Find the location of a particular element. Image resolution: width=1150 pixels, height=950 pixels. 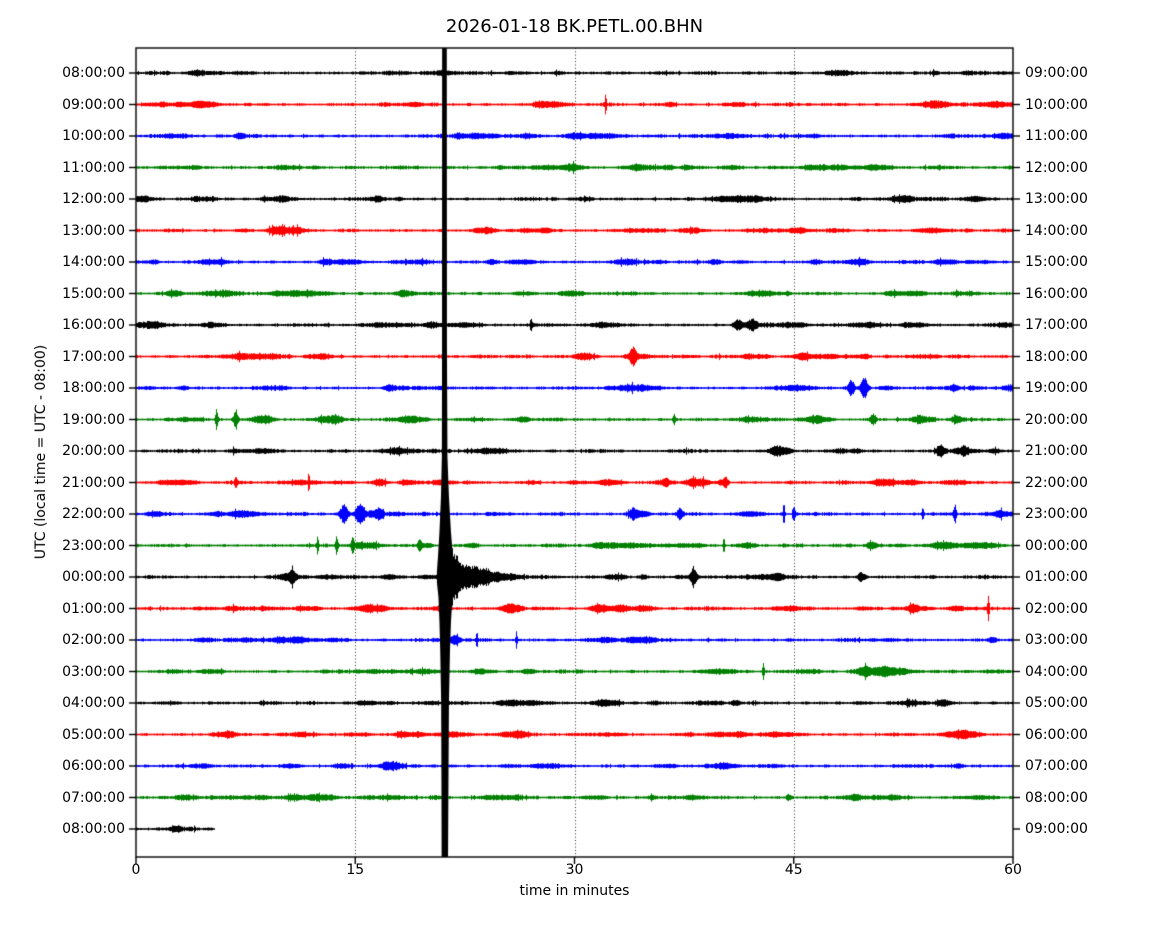

end-time-label: 04:00:00 is located at coordinates (1056, 671).